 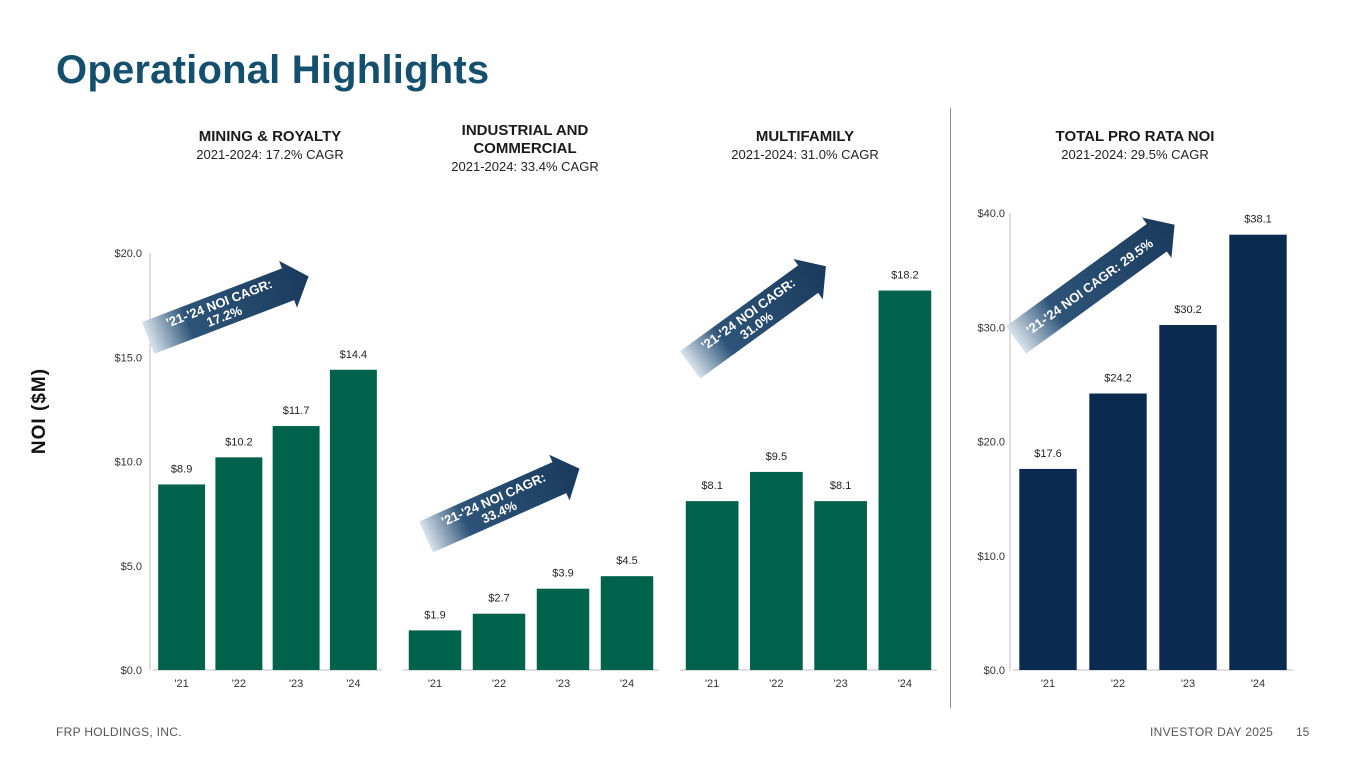 What do you see at coordinates (296, 411) in the screenshot?
I see `data-label: $11.7` at bounding box center [296, 411].